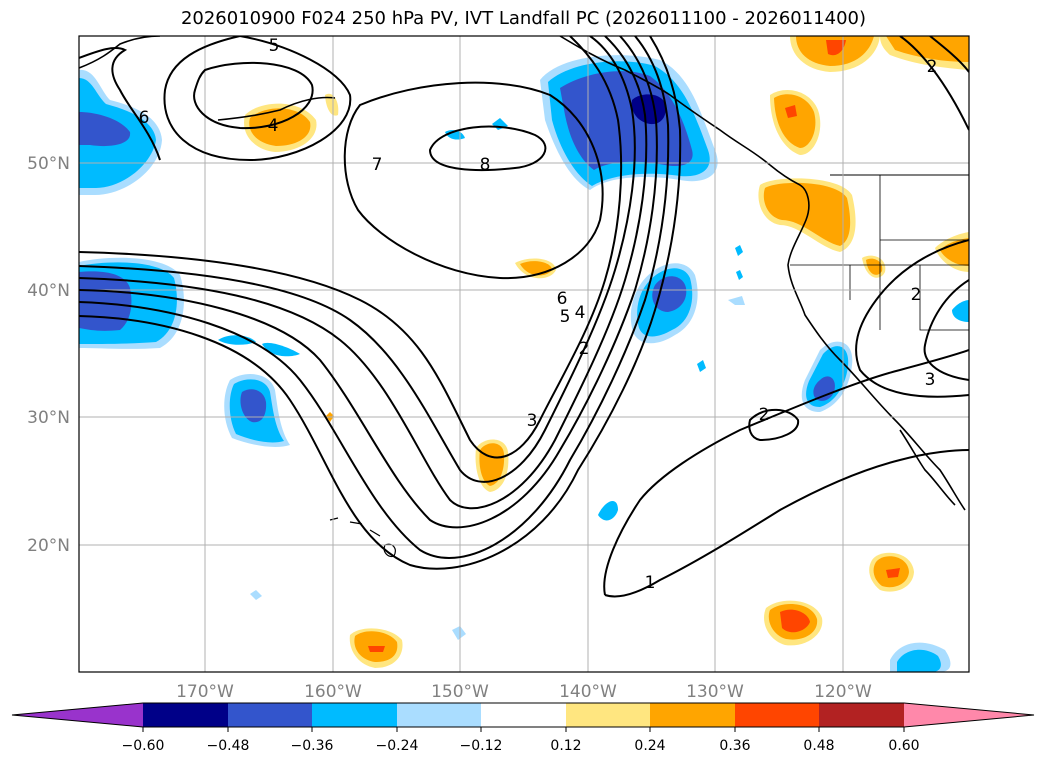 This screenshot has width=1047, height=765. I want to click on lon-label: 150°W, so click(460, 692).